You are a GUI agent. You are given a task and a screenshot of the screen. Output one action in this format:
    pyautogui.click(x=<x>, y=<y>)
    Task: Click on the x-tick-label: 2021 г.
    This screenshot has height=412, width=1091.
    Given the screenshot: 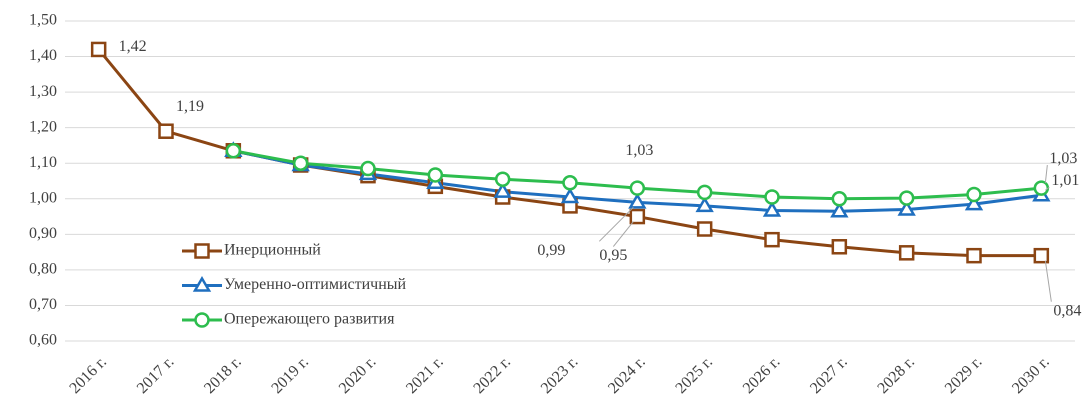 What is the action you would take?
    pyautogui.click(x=425, y=375)
    